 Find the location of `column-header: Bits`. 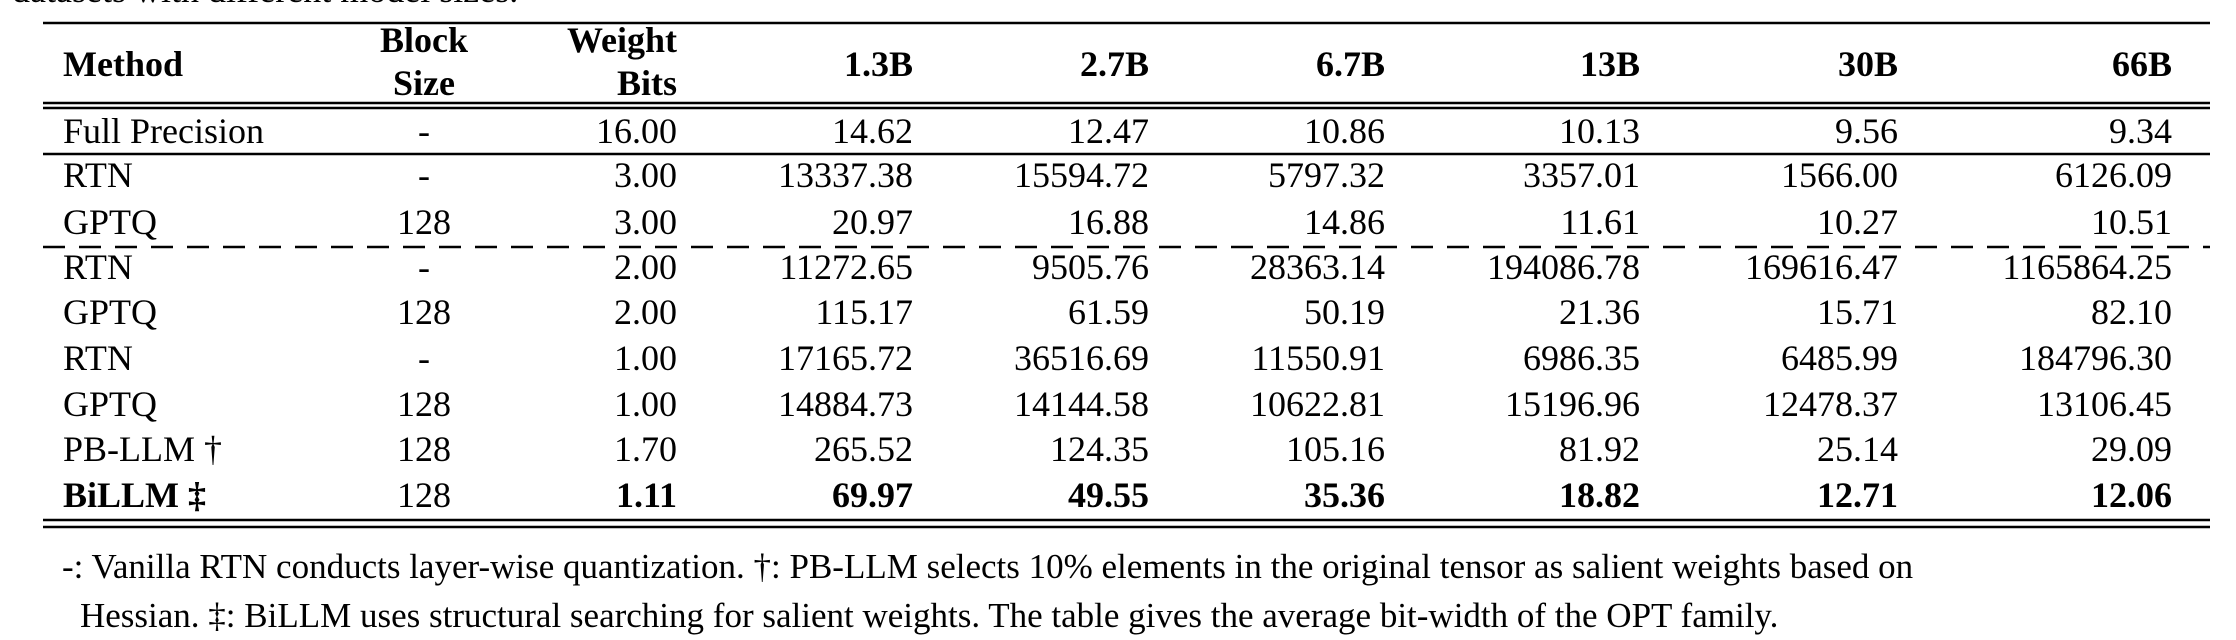

column-header: Bits is located at coordinates (647, 83).